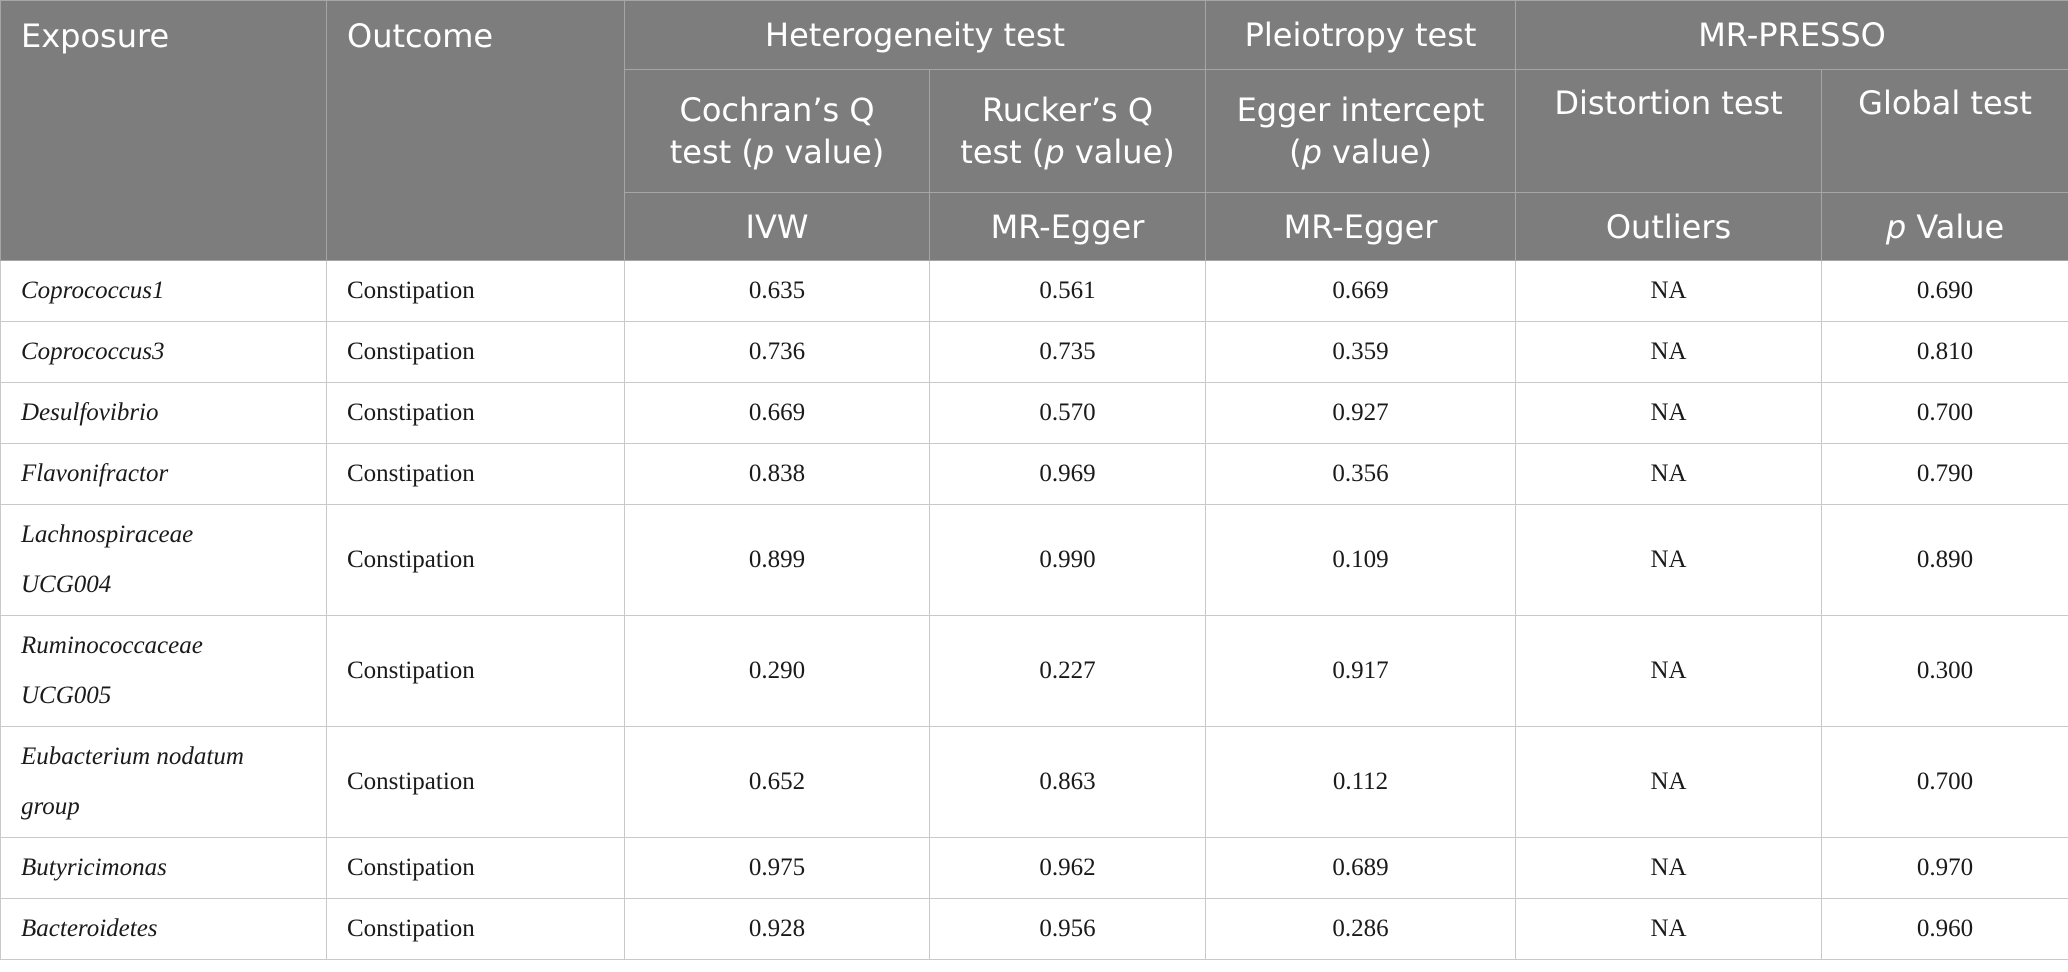  What do you see at coordinates (1067, 782) in the screenshot?
I see `cell-rucker: 0.863` at bounding box center [1067, 782].